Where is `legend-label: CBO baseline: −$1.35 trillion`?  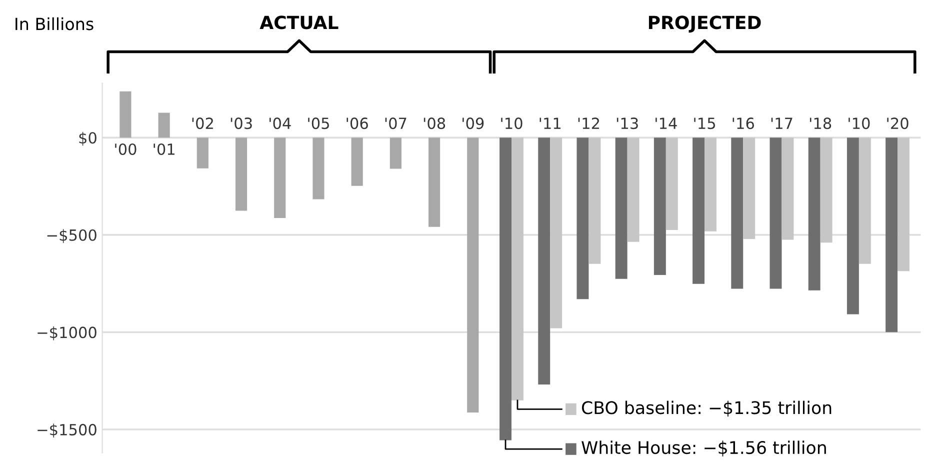
legend-label: CBO baseline: −$1.35 trillion is located at coordinates (707, 408).